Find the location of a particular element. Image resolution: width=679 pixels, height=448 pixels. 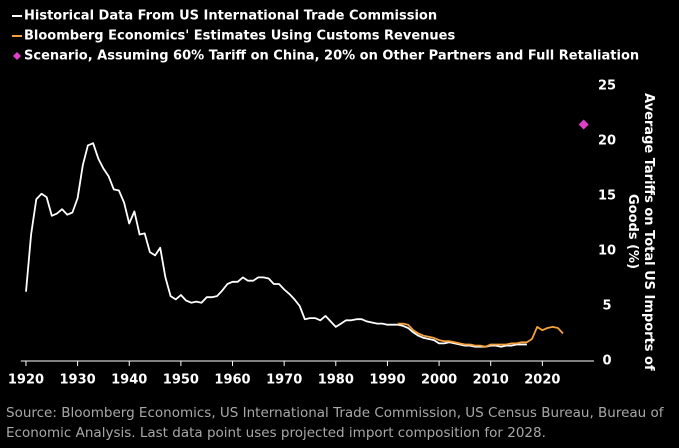

y-tick-label: 0 is located at coordinates (606, 361).